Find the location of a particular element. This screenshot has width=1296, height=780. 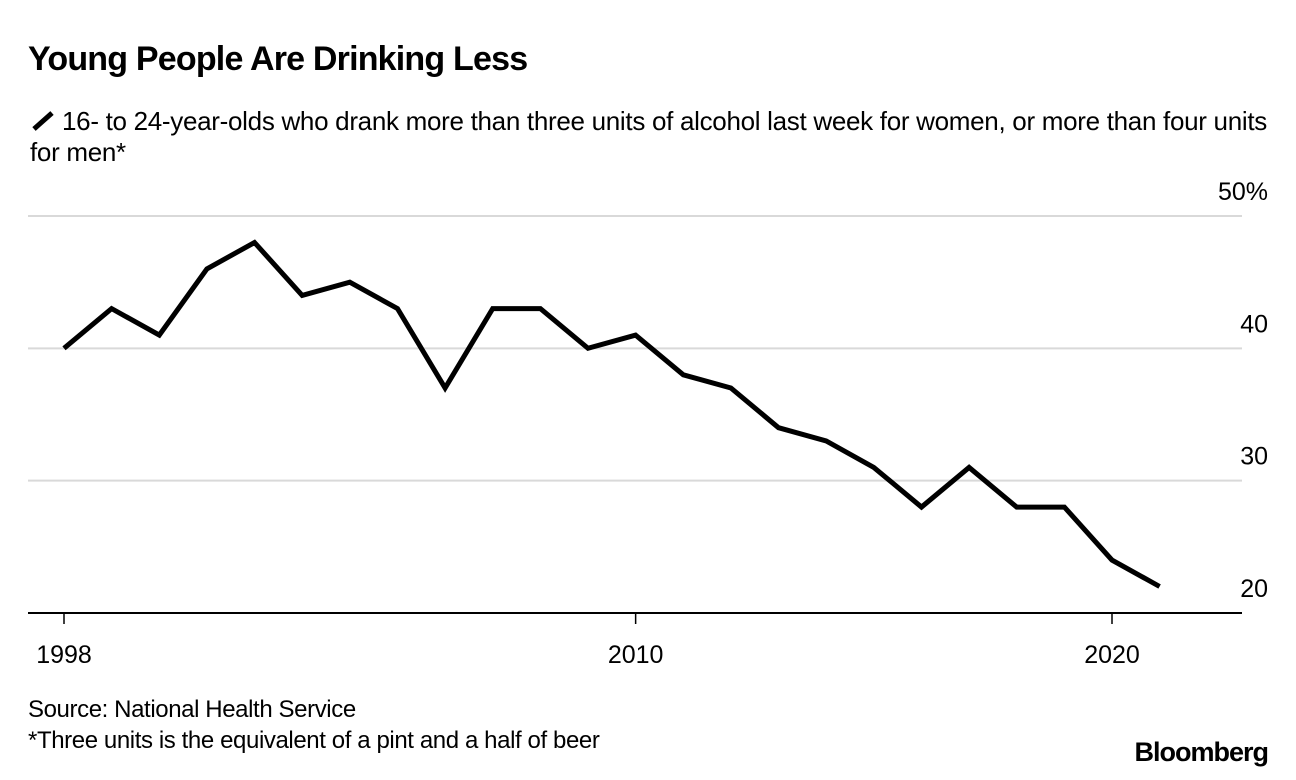

y-tick-label-30: 30 is located at coordinates (1254, 457).